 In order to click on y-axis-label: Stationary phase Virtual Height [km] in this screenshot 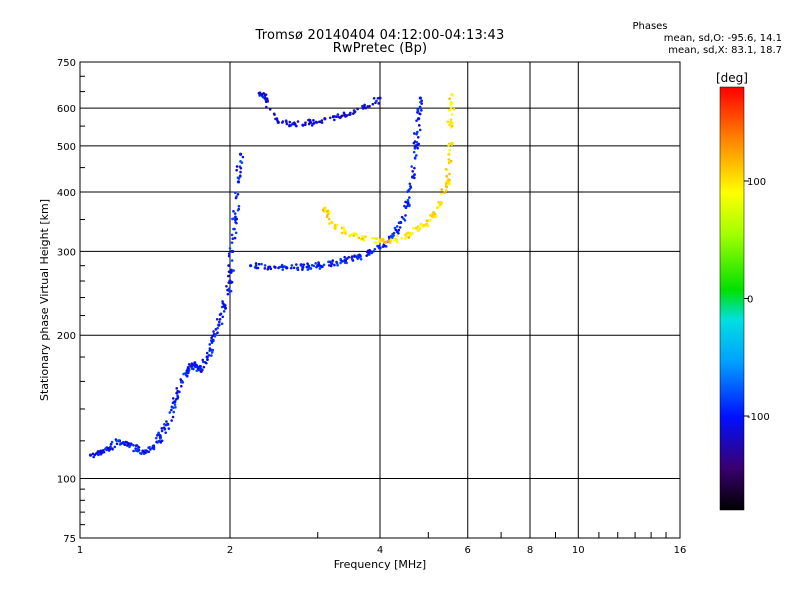, I will do `click(44, 300)`.